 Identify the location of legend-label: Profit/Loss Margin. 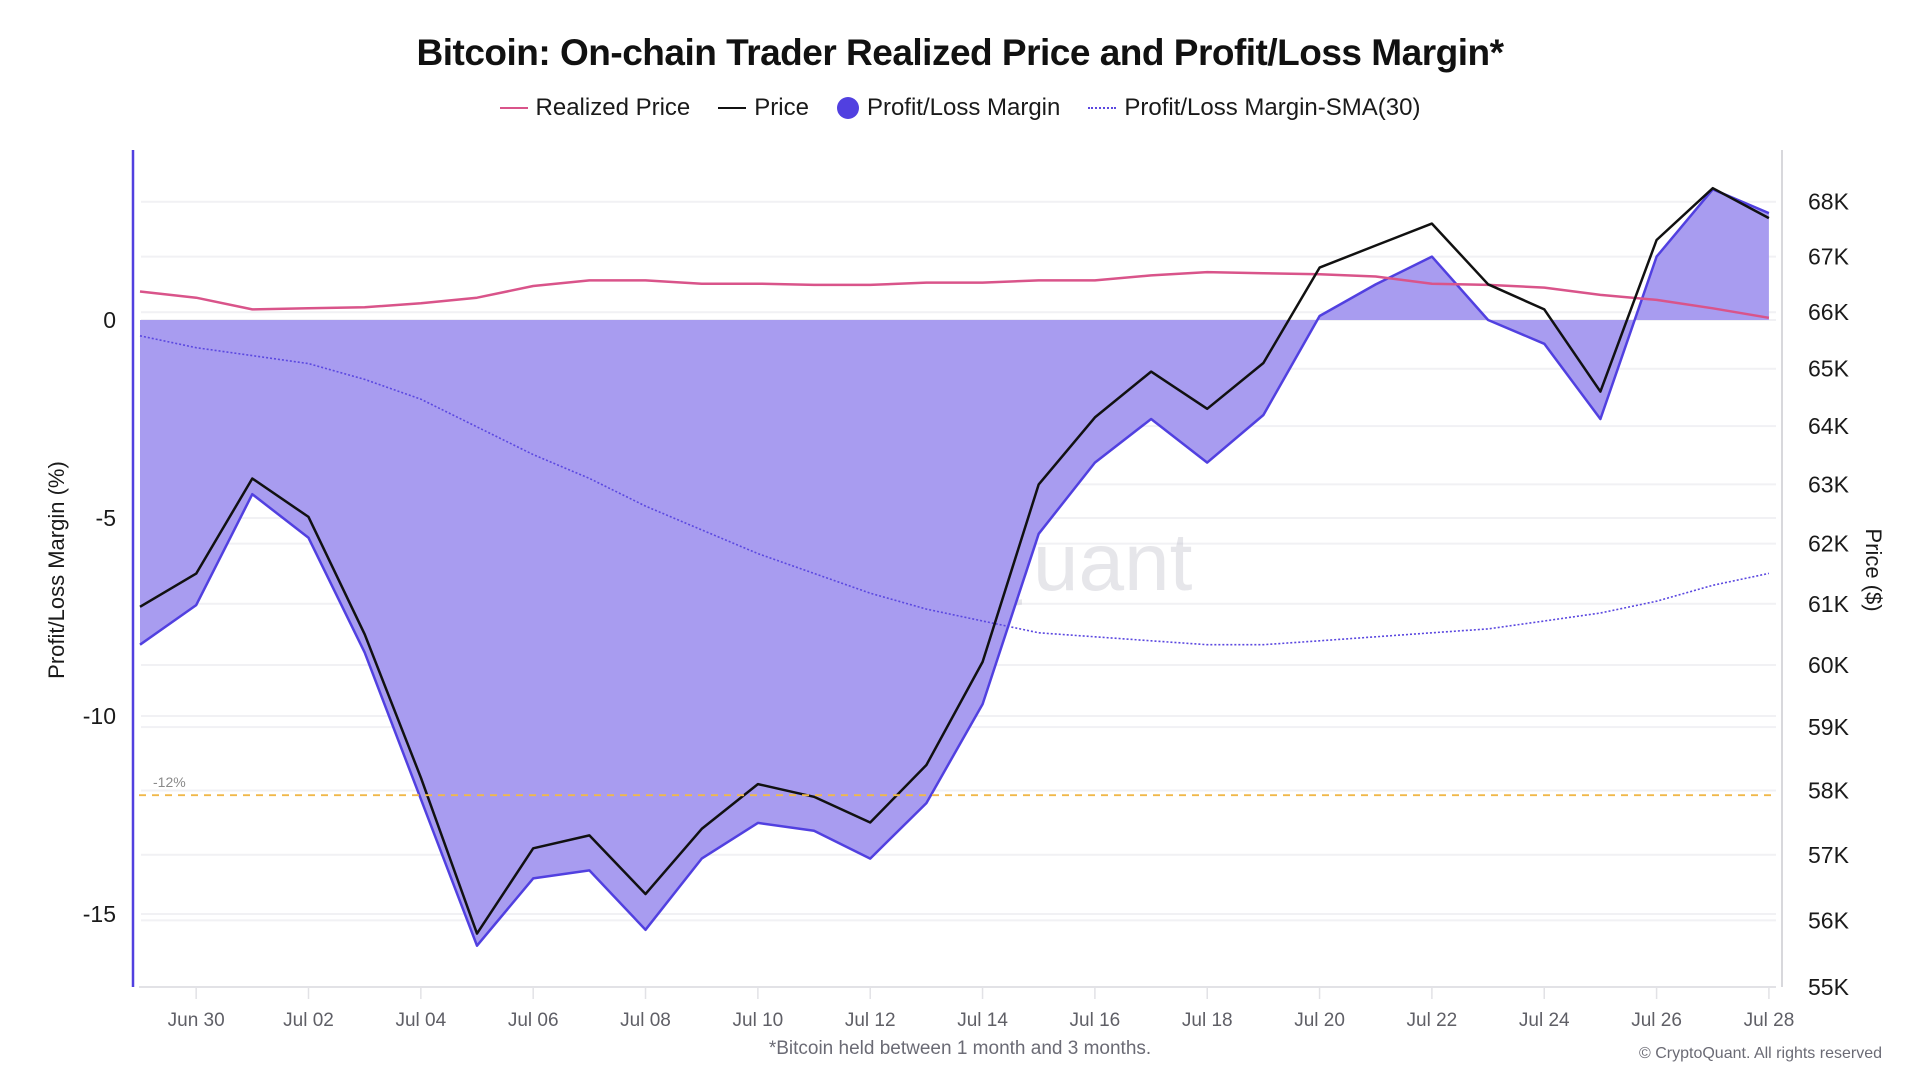
(963, 107).